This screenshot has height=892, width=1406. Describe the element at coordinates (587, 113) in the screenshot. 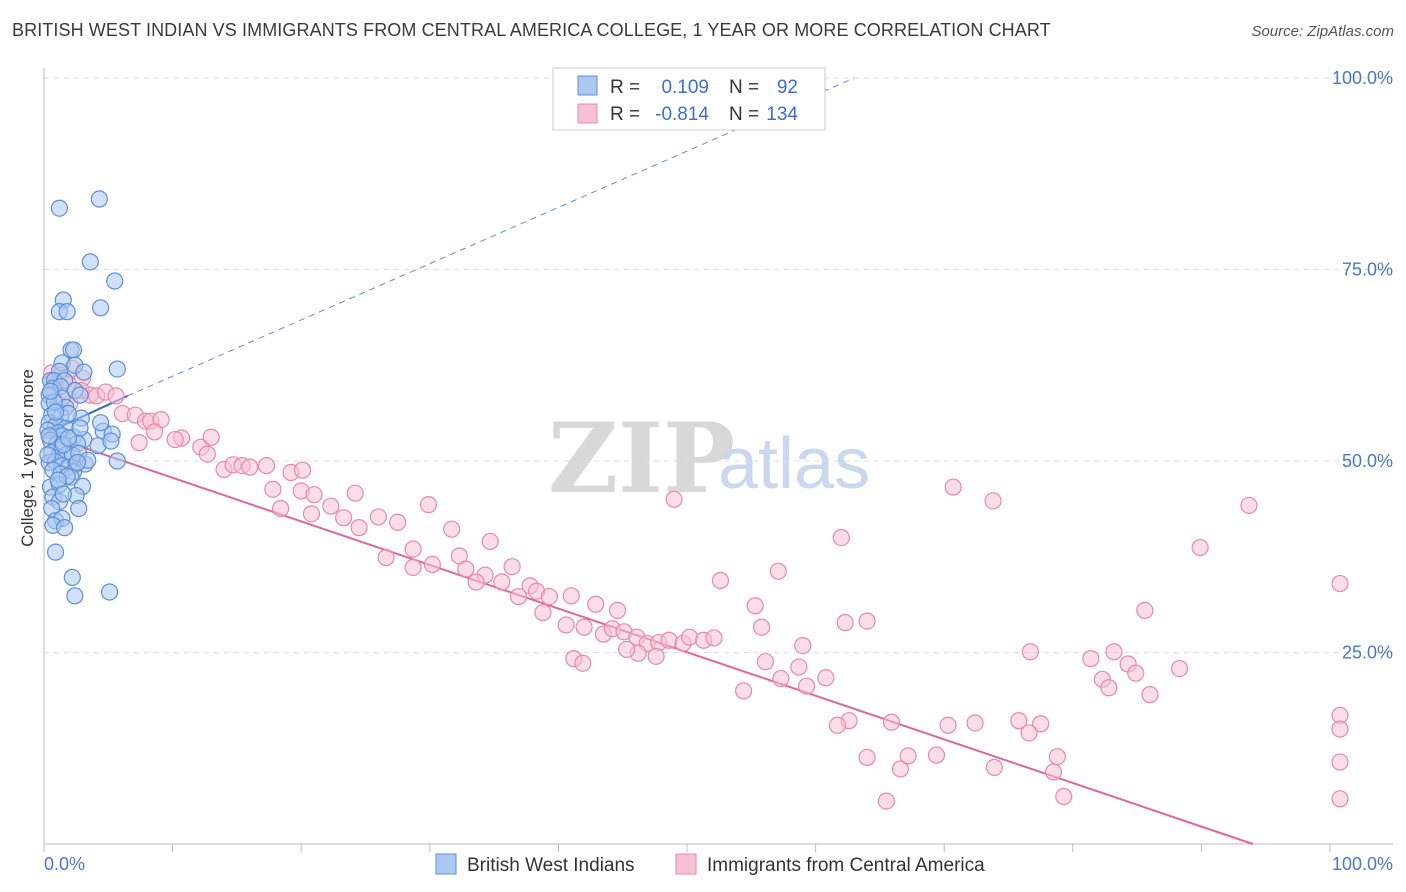

I see `legend-swatch-pink` at that location.